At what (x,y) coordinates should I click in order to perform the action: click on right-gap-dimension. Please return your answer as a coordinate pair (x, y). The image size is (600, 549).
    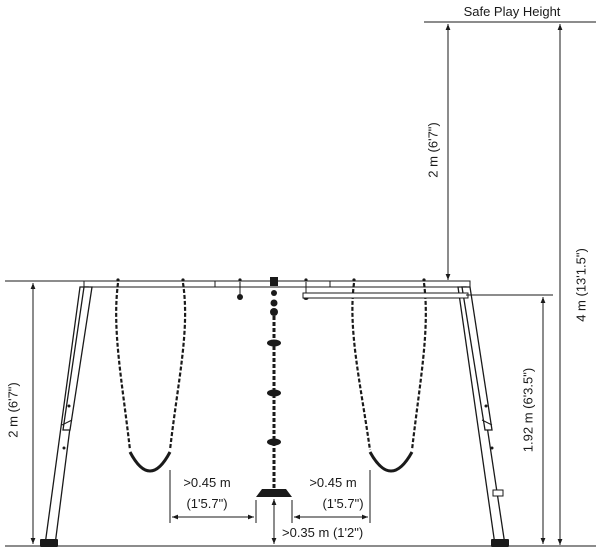
    Looking at the image, I should click on (331, 496).